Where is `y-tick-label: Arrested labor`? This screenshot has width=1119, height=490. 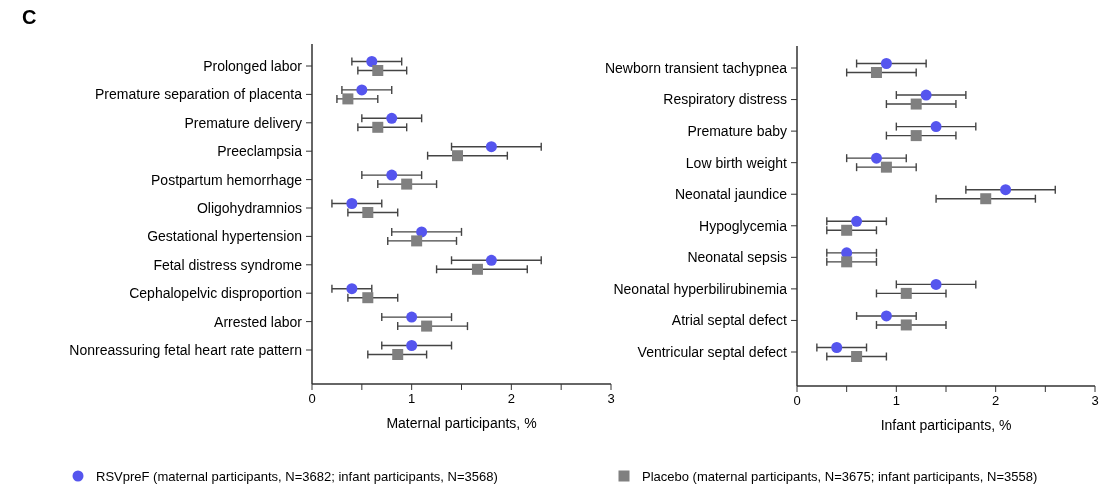 y-tick-label: Arrested labor is located at coordinates (258, 321).